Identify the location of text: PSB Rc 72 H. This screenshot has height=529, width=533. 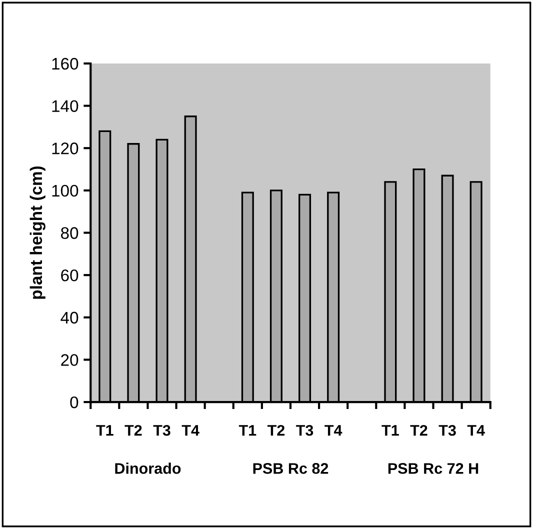
(433, 468).